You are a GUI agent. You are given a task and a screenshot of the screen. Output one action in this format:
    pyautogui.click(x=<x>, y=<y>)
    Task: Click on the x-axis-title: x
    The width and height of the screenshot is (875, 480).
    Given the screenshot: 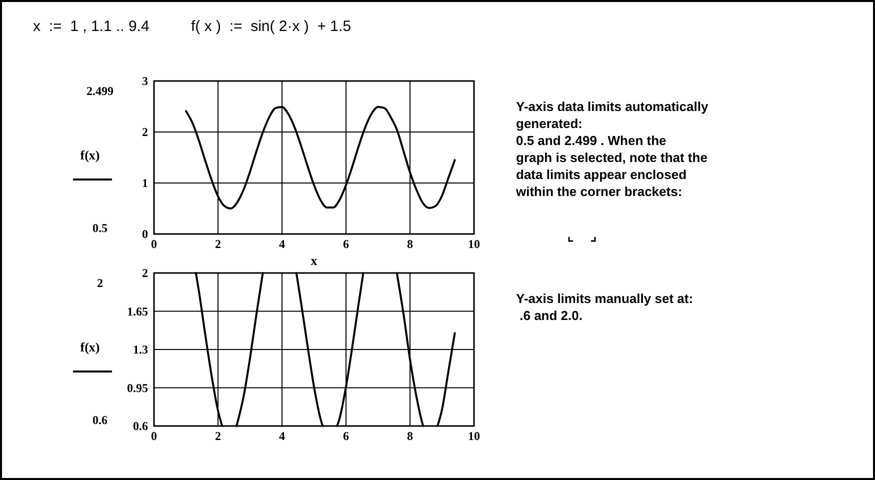 What is the action you would take?
    pyautogui.click(x=314, y=260)
    